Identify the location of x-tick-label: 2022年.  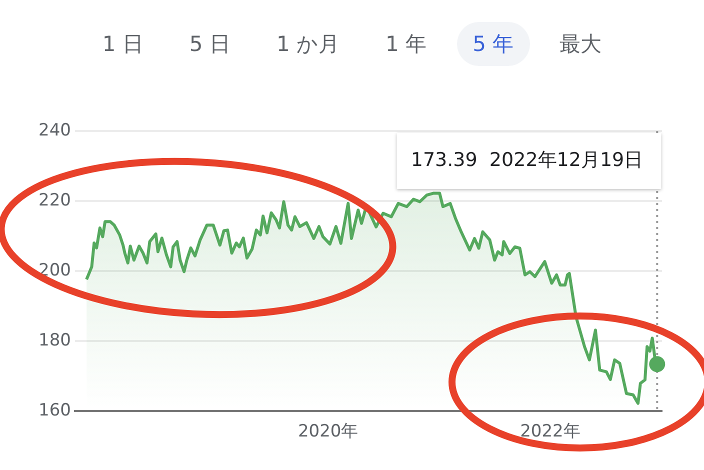
(550, 432).